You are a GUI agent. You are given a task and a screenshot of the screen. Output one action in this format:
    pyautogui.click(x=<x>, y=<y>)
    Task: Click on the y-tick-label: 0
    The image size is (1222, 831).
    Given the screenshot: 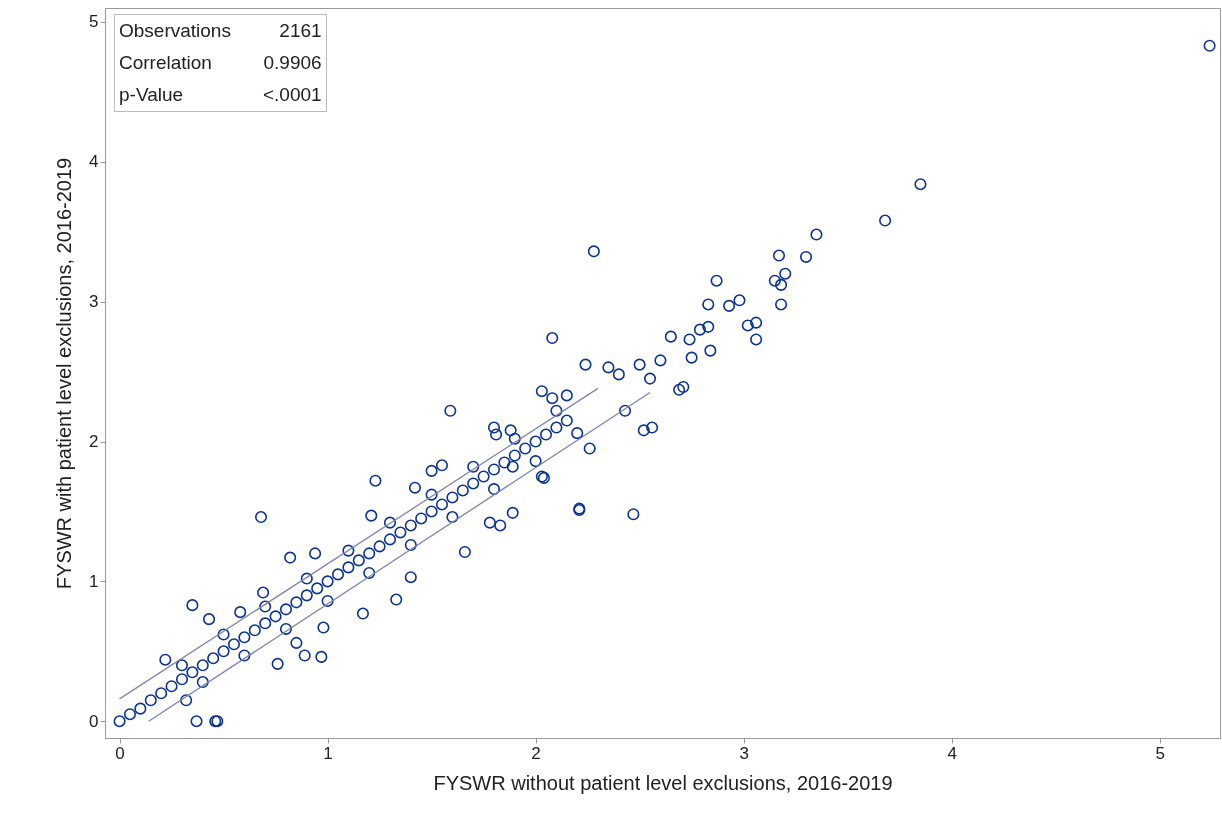 What is the action you would take?
    pyautogui.click(x=94, y=721)
    